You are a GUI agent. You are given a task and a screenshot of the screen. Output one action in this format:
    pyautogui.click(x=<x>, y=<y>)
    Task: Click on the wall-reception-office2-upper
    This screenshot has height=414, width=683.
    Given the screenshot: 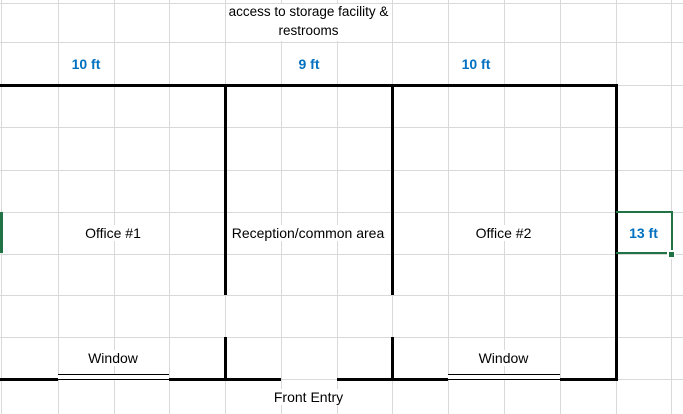 What is the action you would take?
    pyautogui.click(x=392, y=190)
    